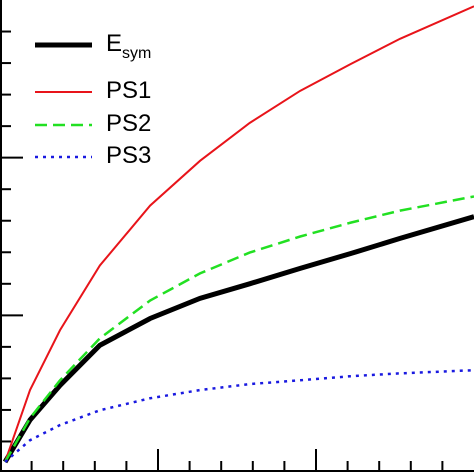  I want to click on legend-name: PS1, so click(128, 90).